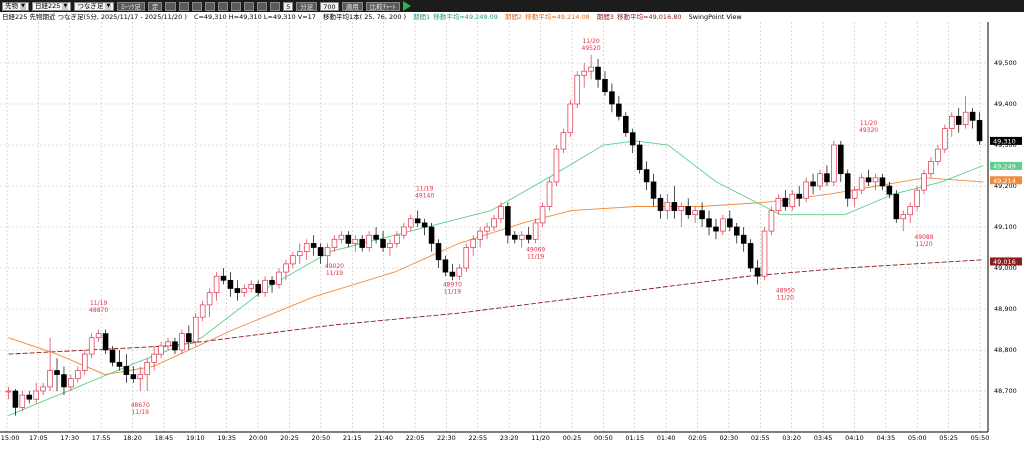 The image size is (1024, 454). I want to click on price-axis-bg, so click(1006, 238).